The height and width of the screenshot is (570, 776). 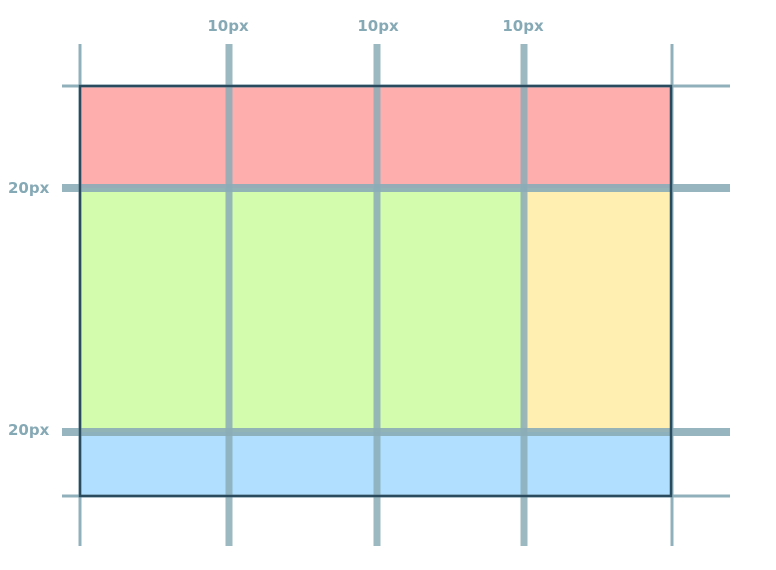 What do you see at coordinates (228, 26) in the screenshot?
I see `column-gap-label-1: 10px` at bounding box center [228, 26].